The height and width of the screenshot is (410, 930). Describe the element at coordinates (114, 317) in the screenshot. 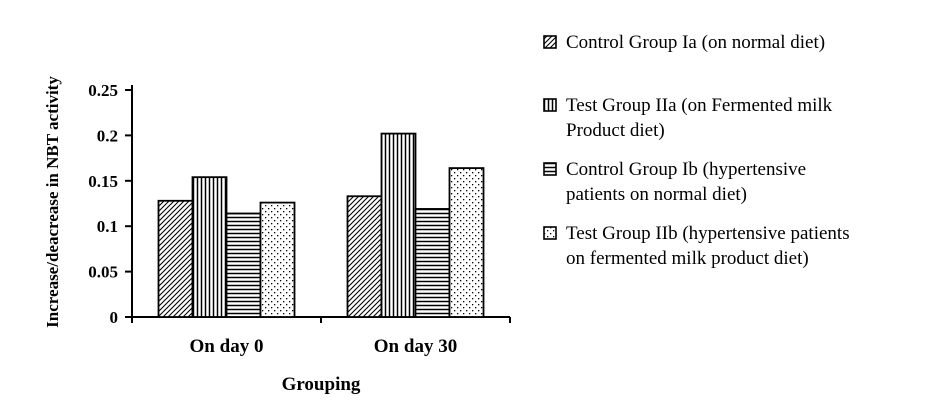

I see `y-tick-label: 0` at that location.